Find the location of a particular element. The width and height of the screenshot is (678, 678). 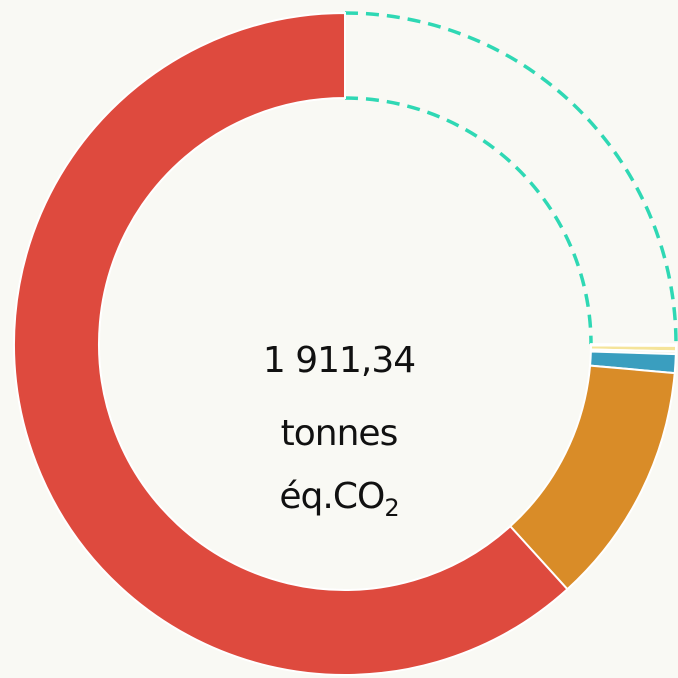

unit-subscript: 2 is located at coordinates (391, 508).